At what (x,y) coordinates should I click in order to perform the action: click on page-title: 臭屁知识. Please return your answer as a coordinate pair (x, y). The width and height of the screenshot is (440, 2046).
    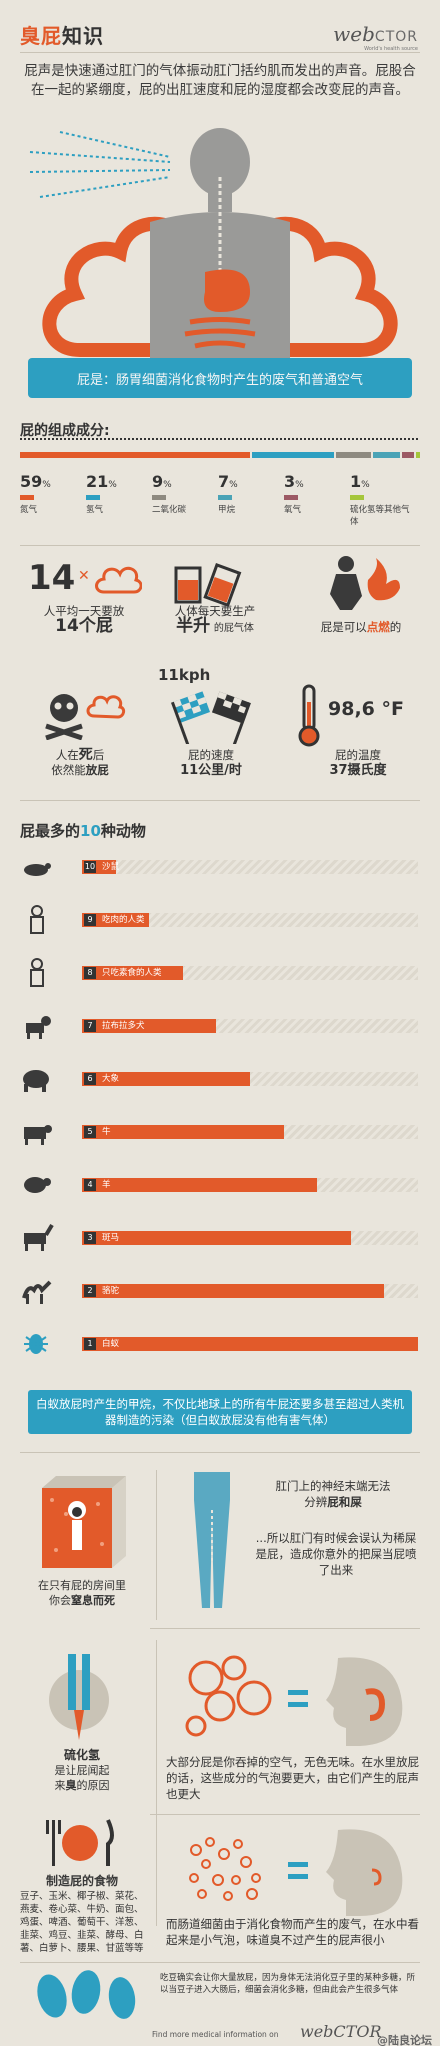
    Looking at the image, I should click on (62, 34).